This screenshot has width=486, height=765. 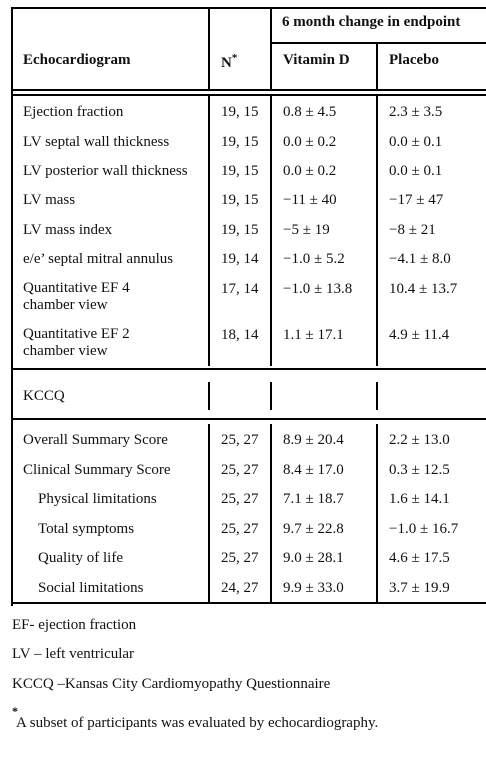 I want to click on row-vitamin-d: −1.0 ± 5.2, so click(x=314, y=259).